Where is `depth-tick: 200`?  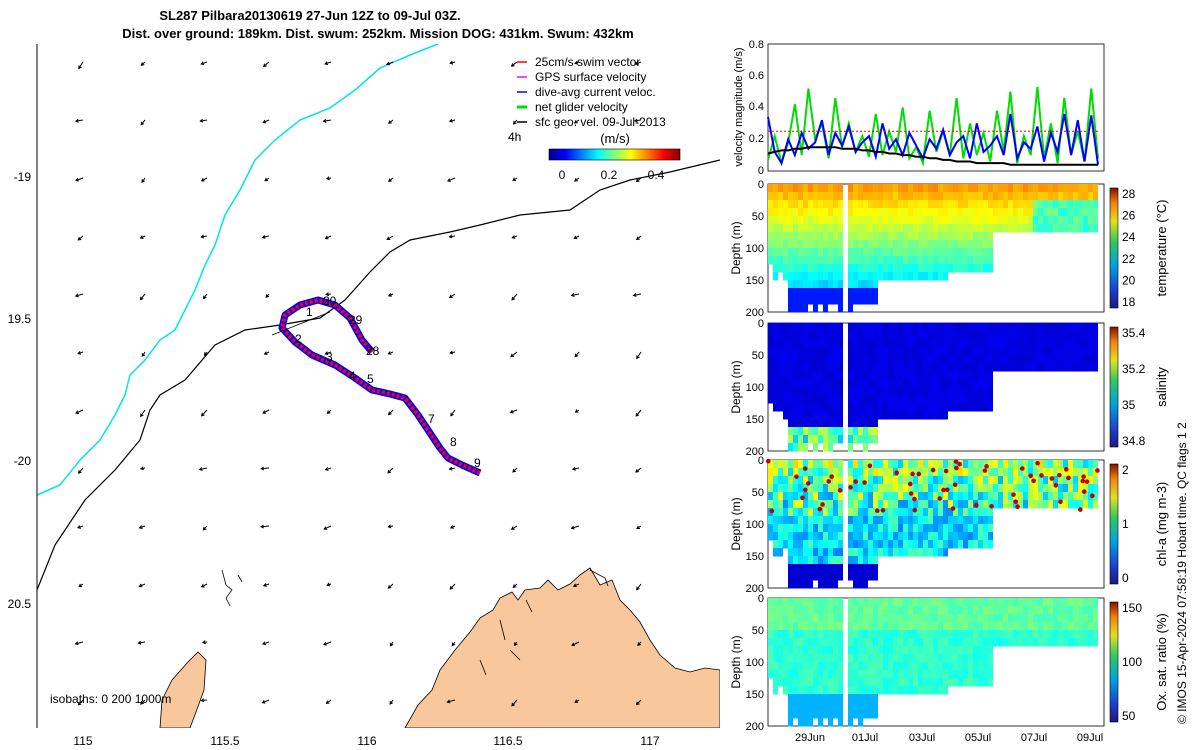
depth-tick: 200 is located at coordinates (755, 589).